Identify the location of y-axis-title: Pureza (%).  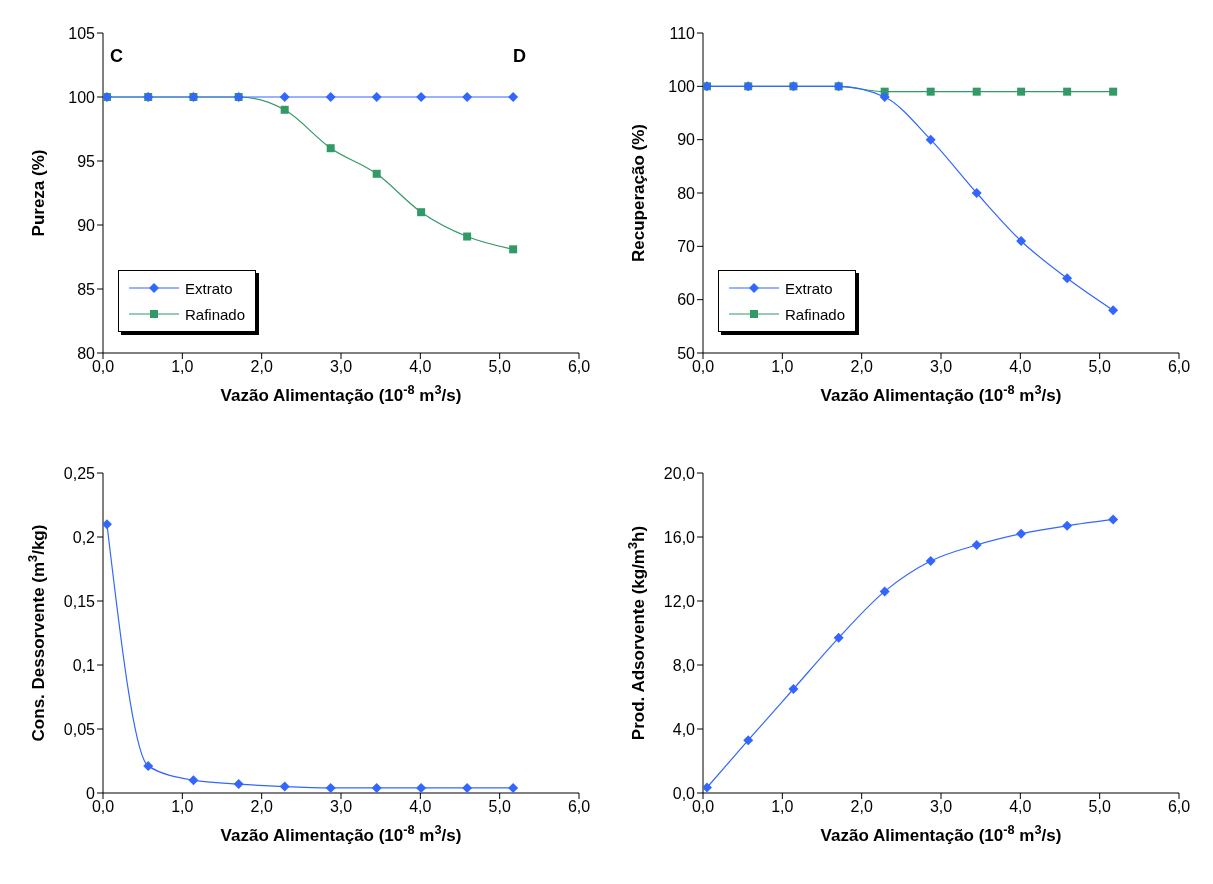
(38, 193).